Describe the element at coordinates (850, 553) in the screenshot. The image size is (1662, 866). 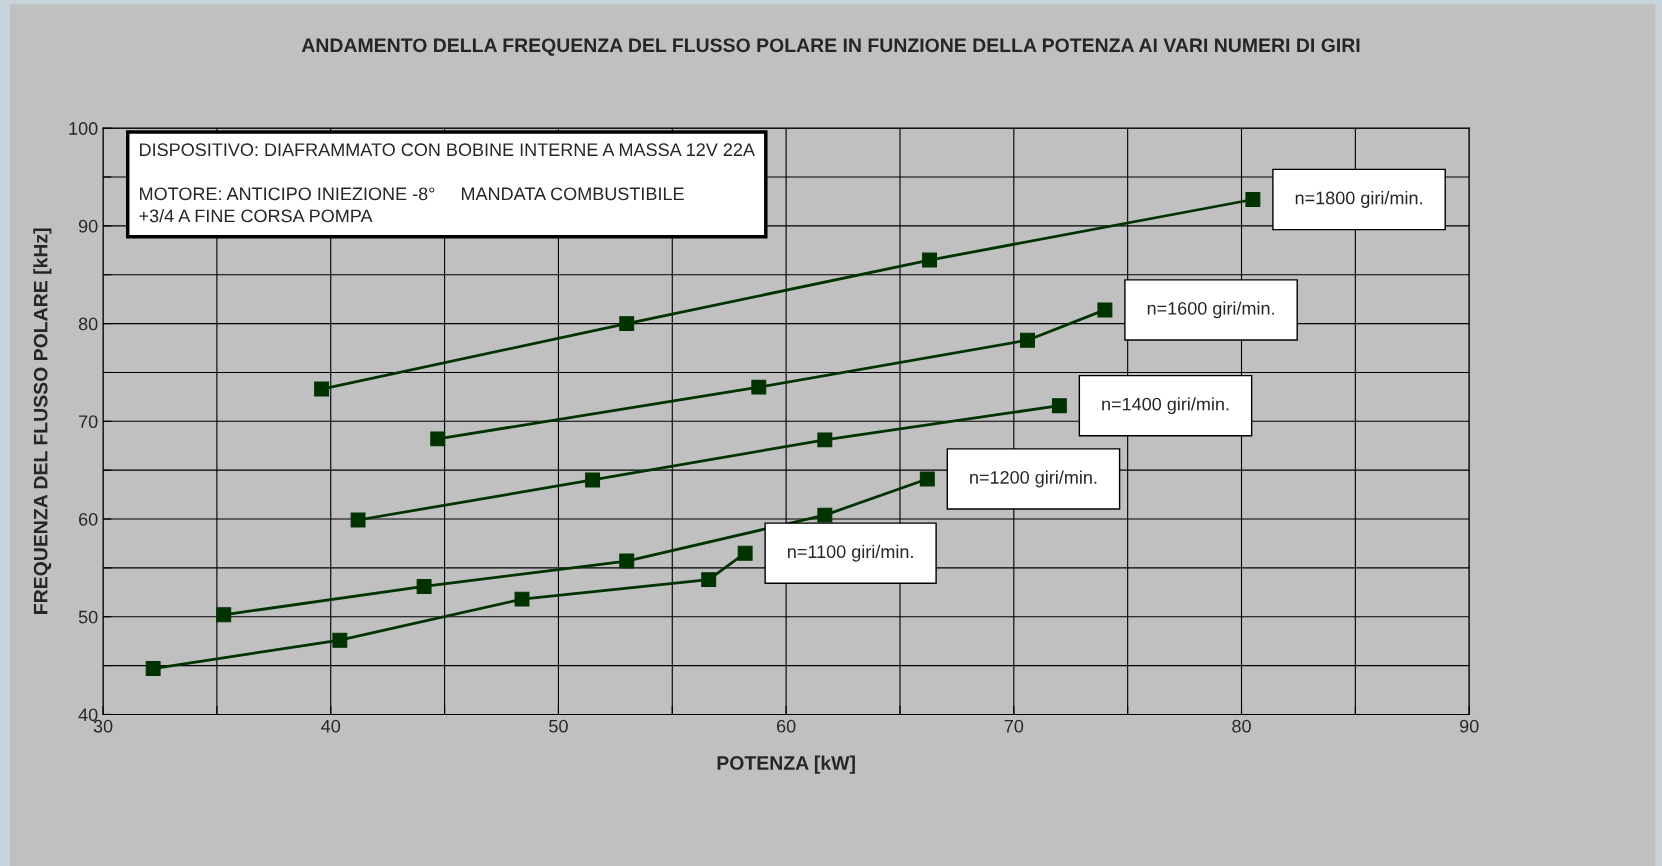
I see `series-label: n=1100 giri/min.` at that location.